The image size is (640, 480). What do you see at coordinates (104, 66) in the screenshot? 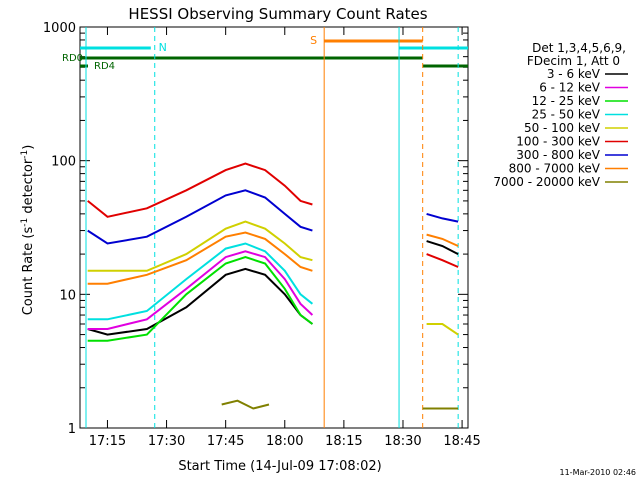
I see `rd4-flag-label: RD4` at bounding box center [104, 66].